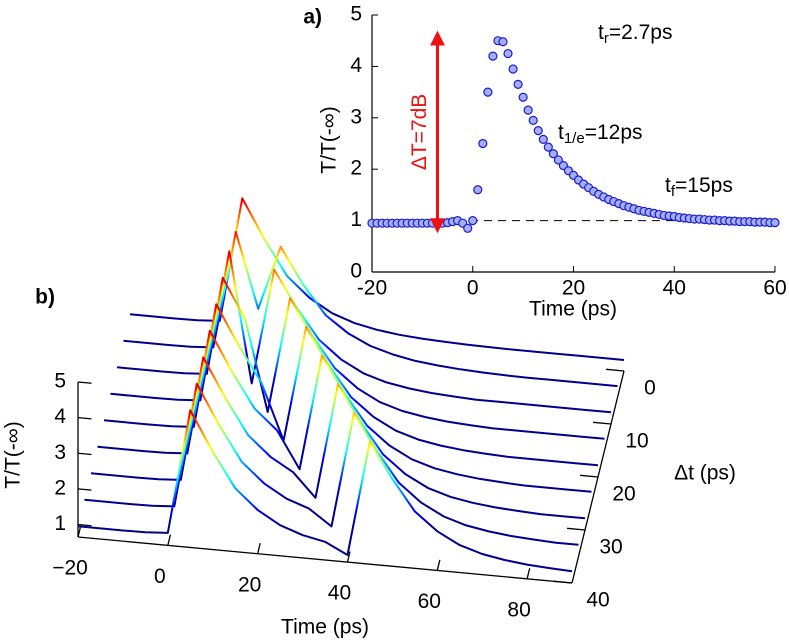 The image size is (789, 643). Describe the element at coordinates (325, 560) in the screenshot. I see `axis-line` at that location.